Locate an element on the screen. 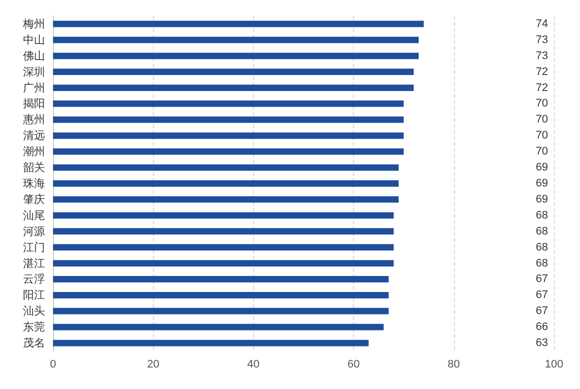  y-tick-label: 江门 is located at coordinates (34, 247).